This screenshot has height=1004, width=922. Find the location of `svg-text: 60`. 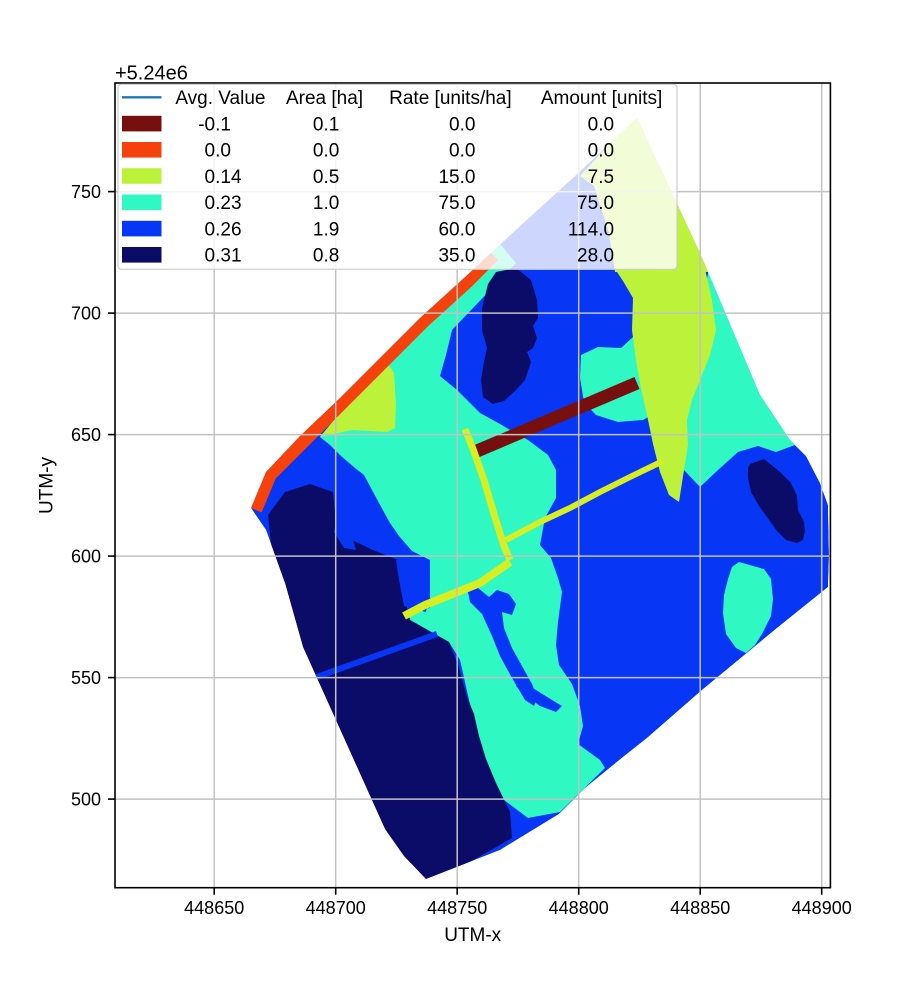

svg-text: 60 is located at coordinates (448, 229).